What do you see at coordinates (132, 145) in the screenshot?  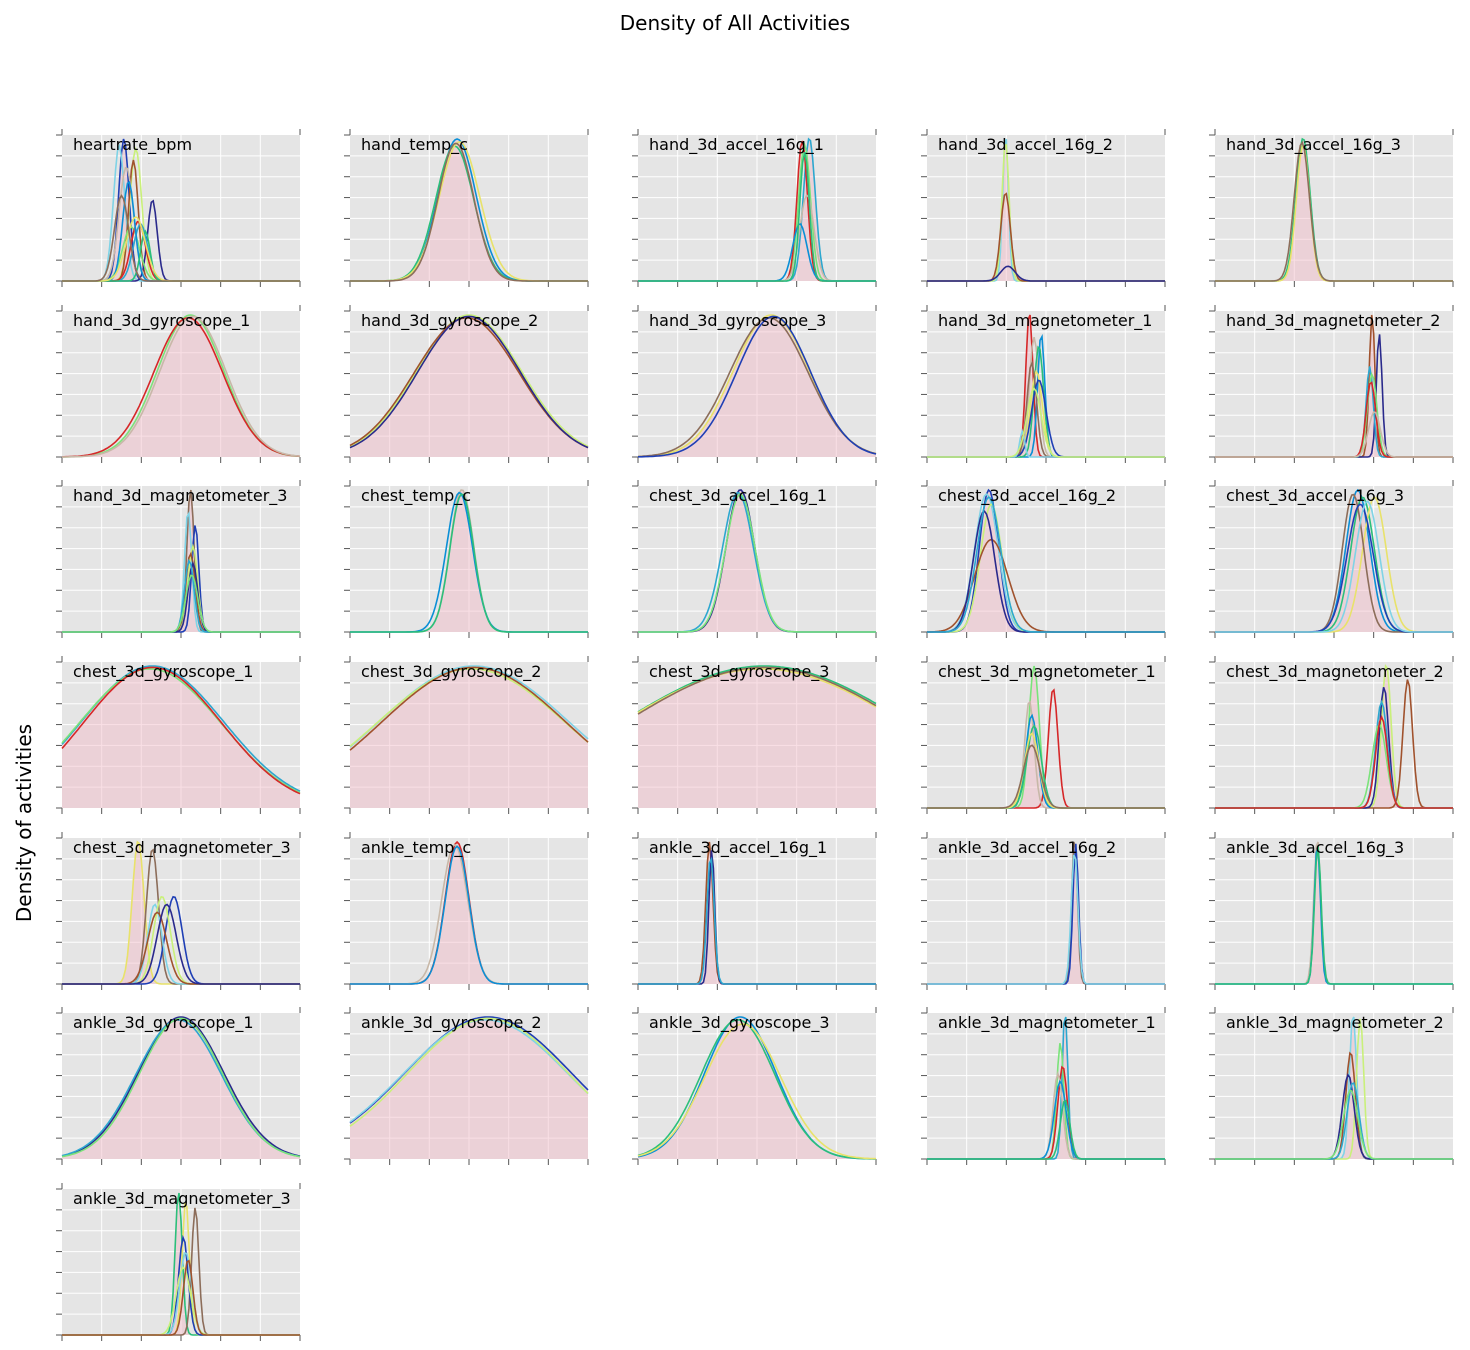 I see `subplot-title: heartrate_bpm` at bounding box center [132, 145].